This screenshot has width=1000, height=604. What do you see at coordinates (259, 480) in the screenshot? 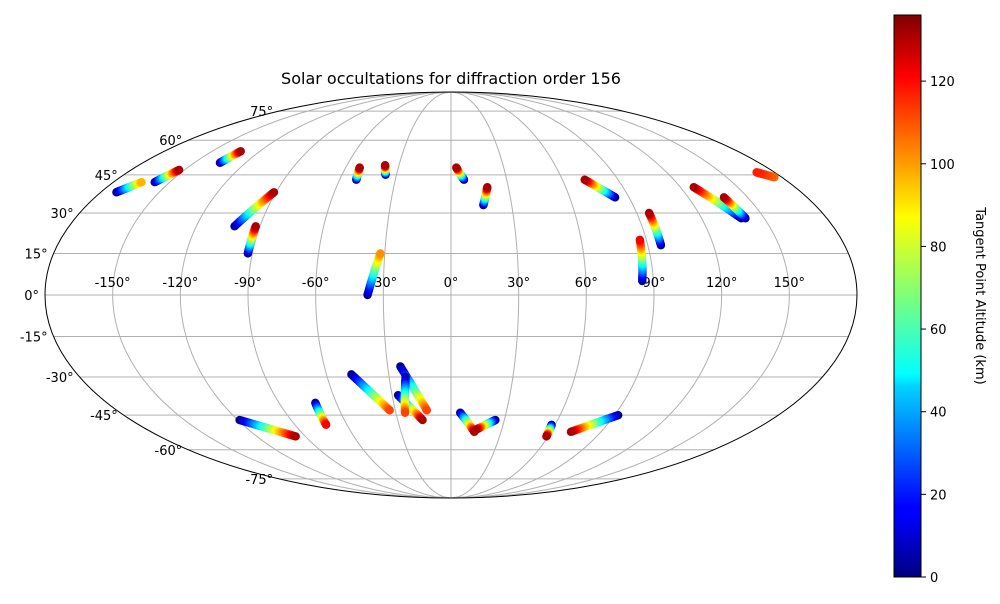
I see `lat-tick-label: -75°` at bounding box center [259, 480].